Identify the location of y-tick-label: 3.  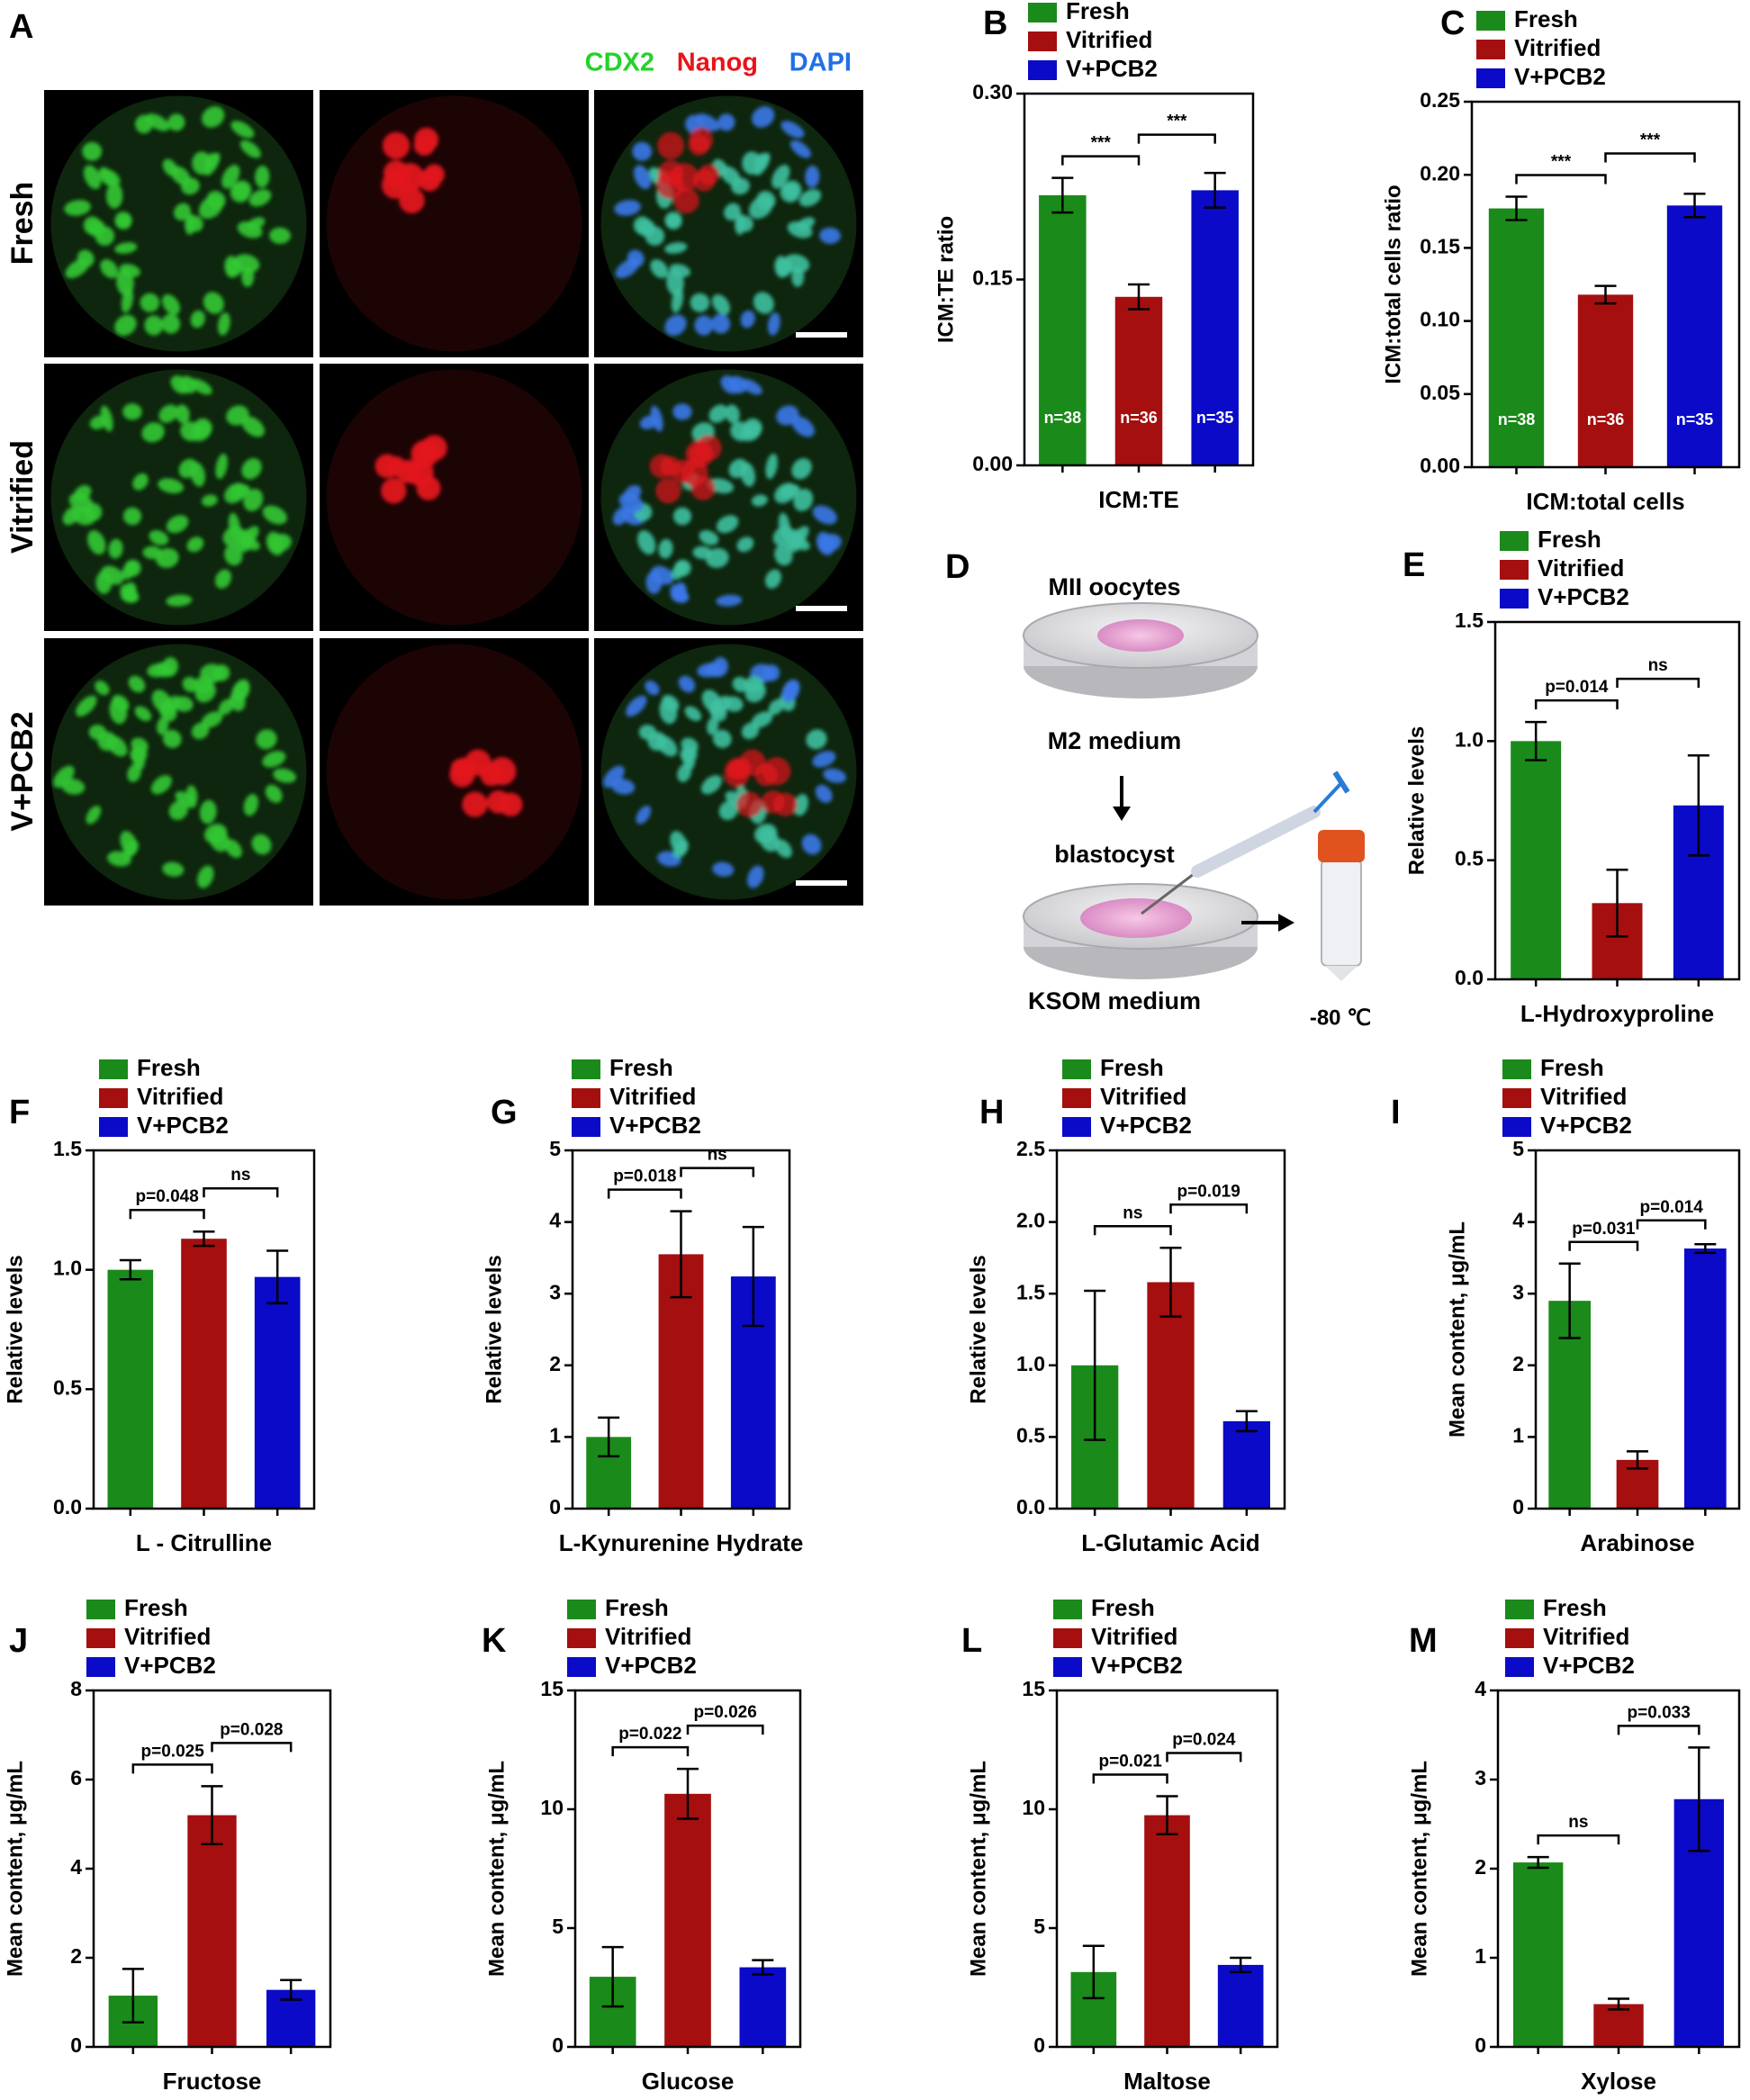
(1518, 1291).